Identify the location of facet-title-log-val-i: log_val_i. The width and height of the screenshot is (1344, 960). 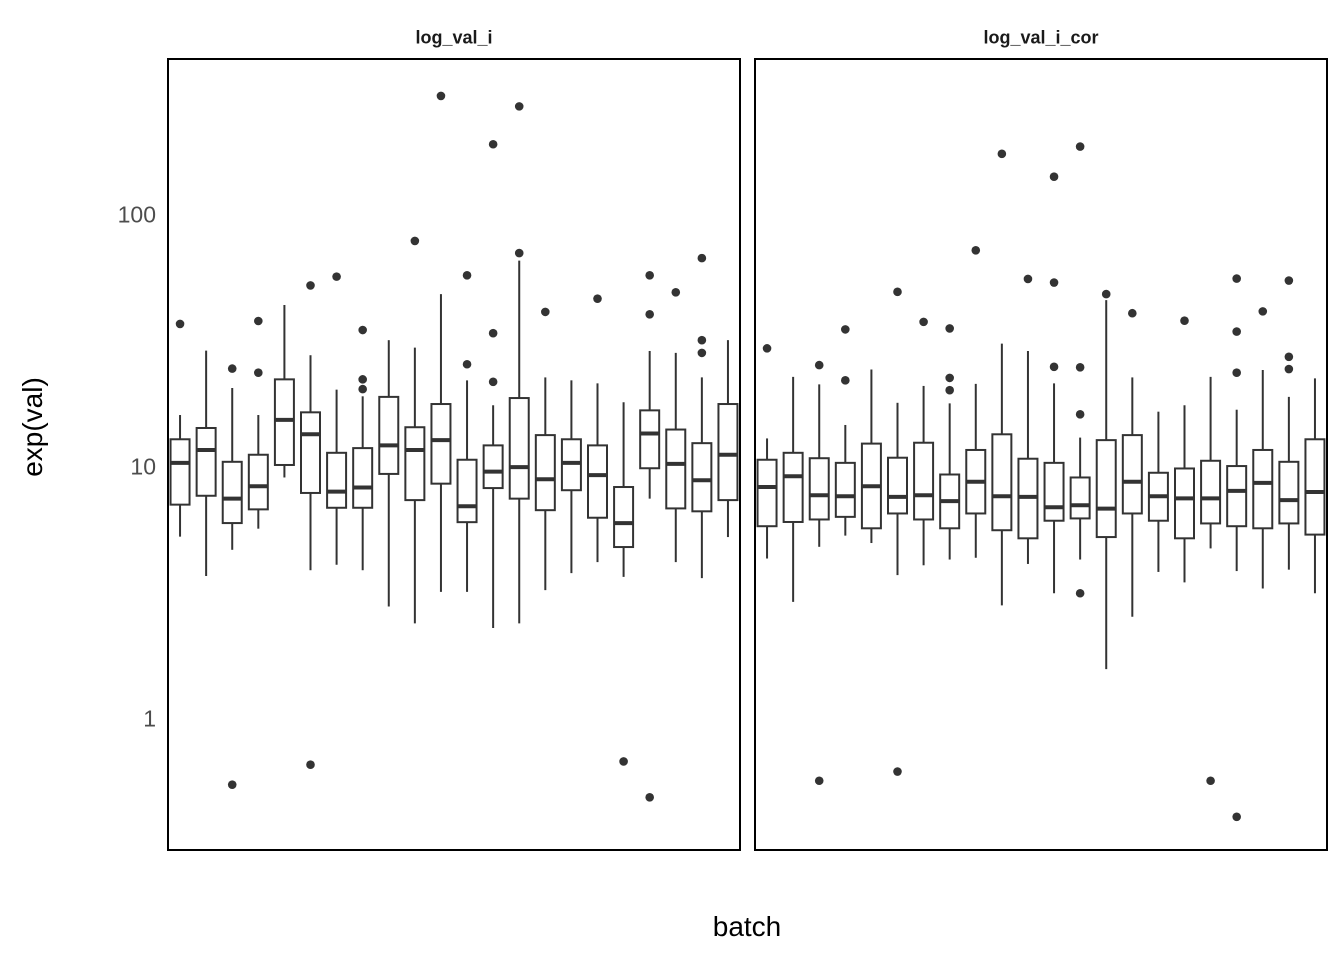
(454, 37).